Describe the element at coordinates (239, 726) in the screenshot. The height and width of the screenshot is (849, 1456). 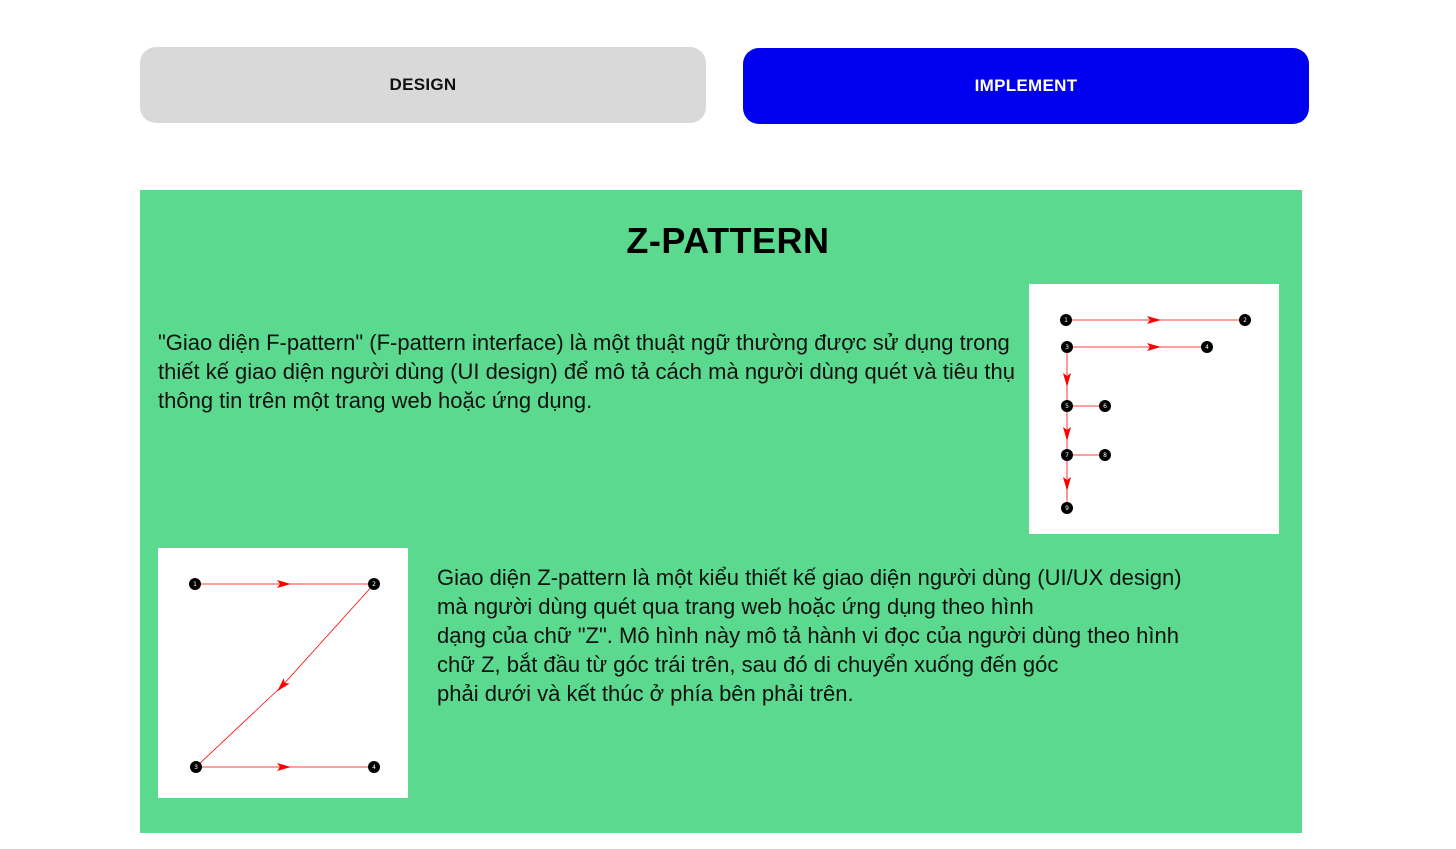
I see `z-edge-2-3b` at that location.